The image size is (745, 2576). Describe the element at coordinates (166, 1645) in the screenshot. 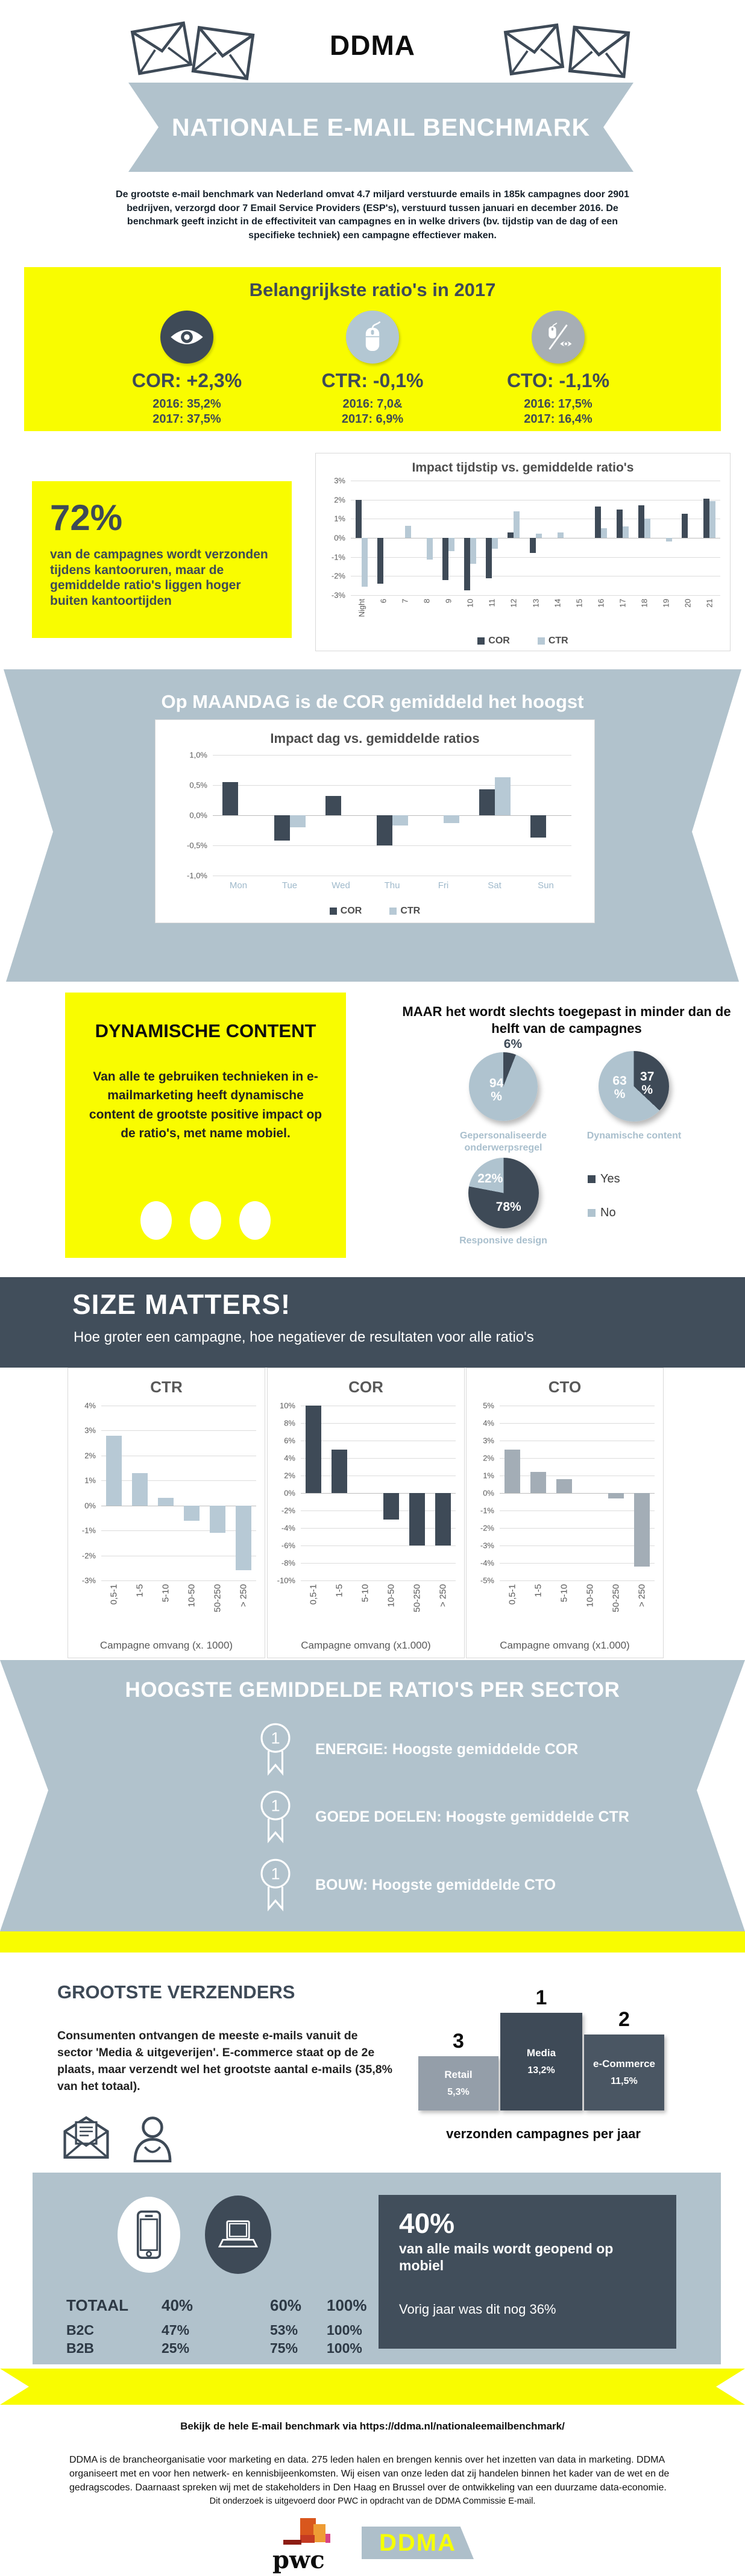

I see `size-ctr-xlabel: Campagne omvang (x. 1000)` at that location.